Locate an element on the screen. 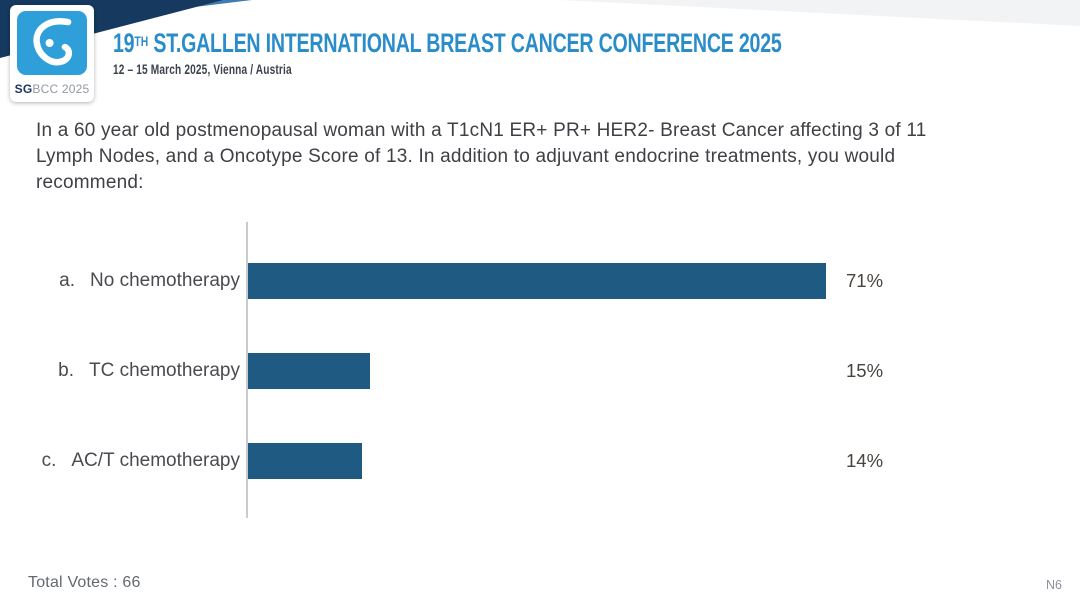 The image size is (1080, 599). title-number: 19 is located at coordinates (124, 43).